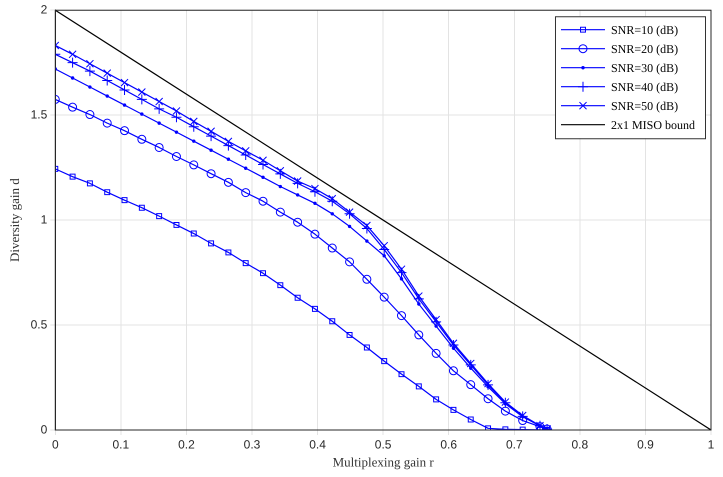 Image resolution: width=723 pixels, height=477 pixels. What do you see at coordinates (383, 445) in the screenshot?
I see `x-tick-label: 0.5` at bounding box center [383, 445].